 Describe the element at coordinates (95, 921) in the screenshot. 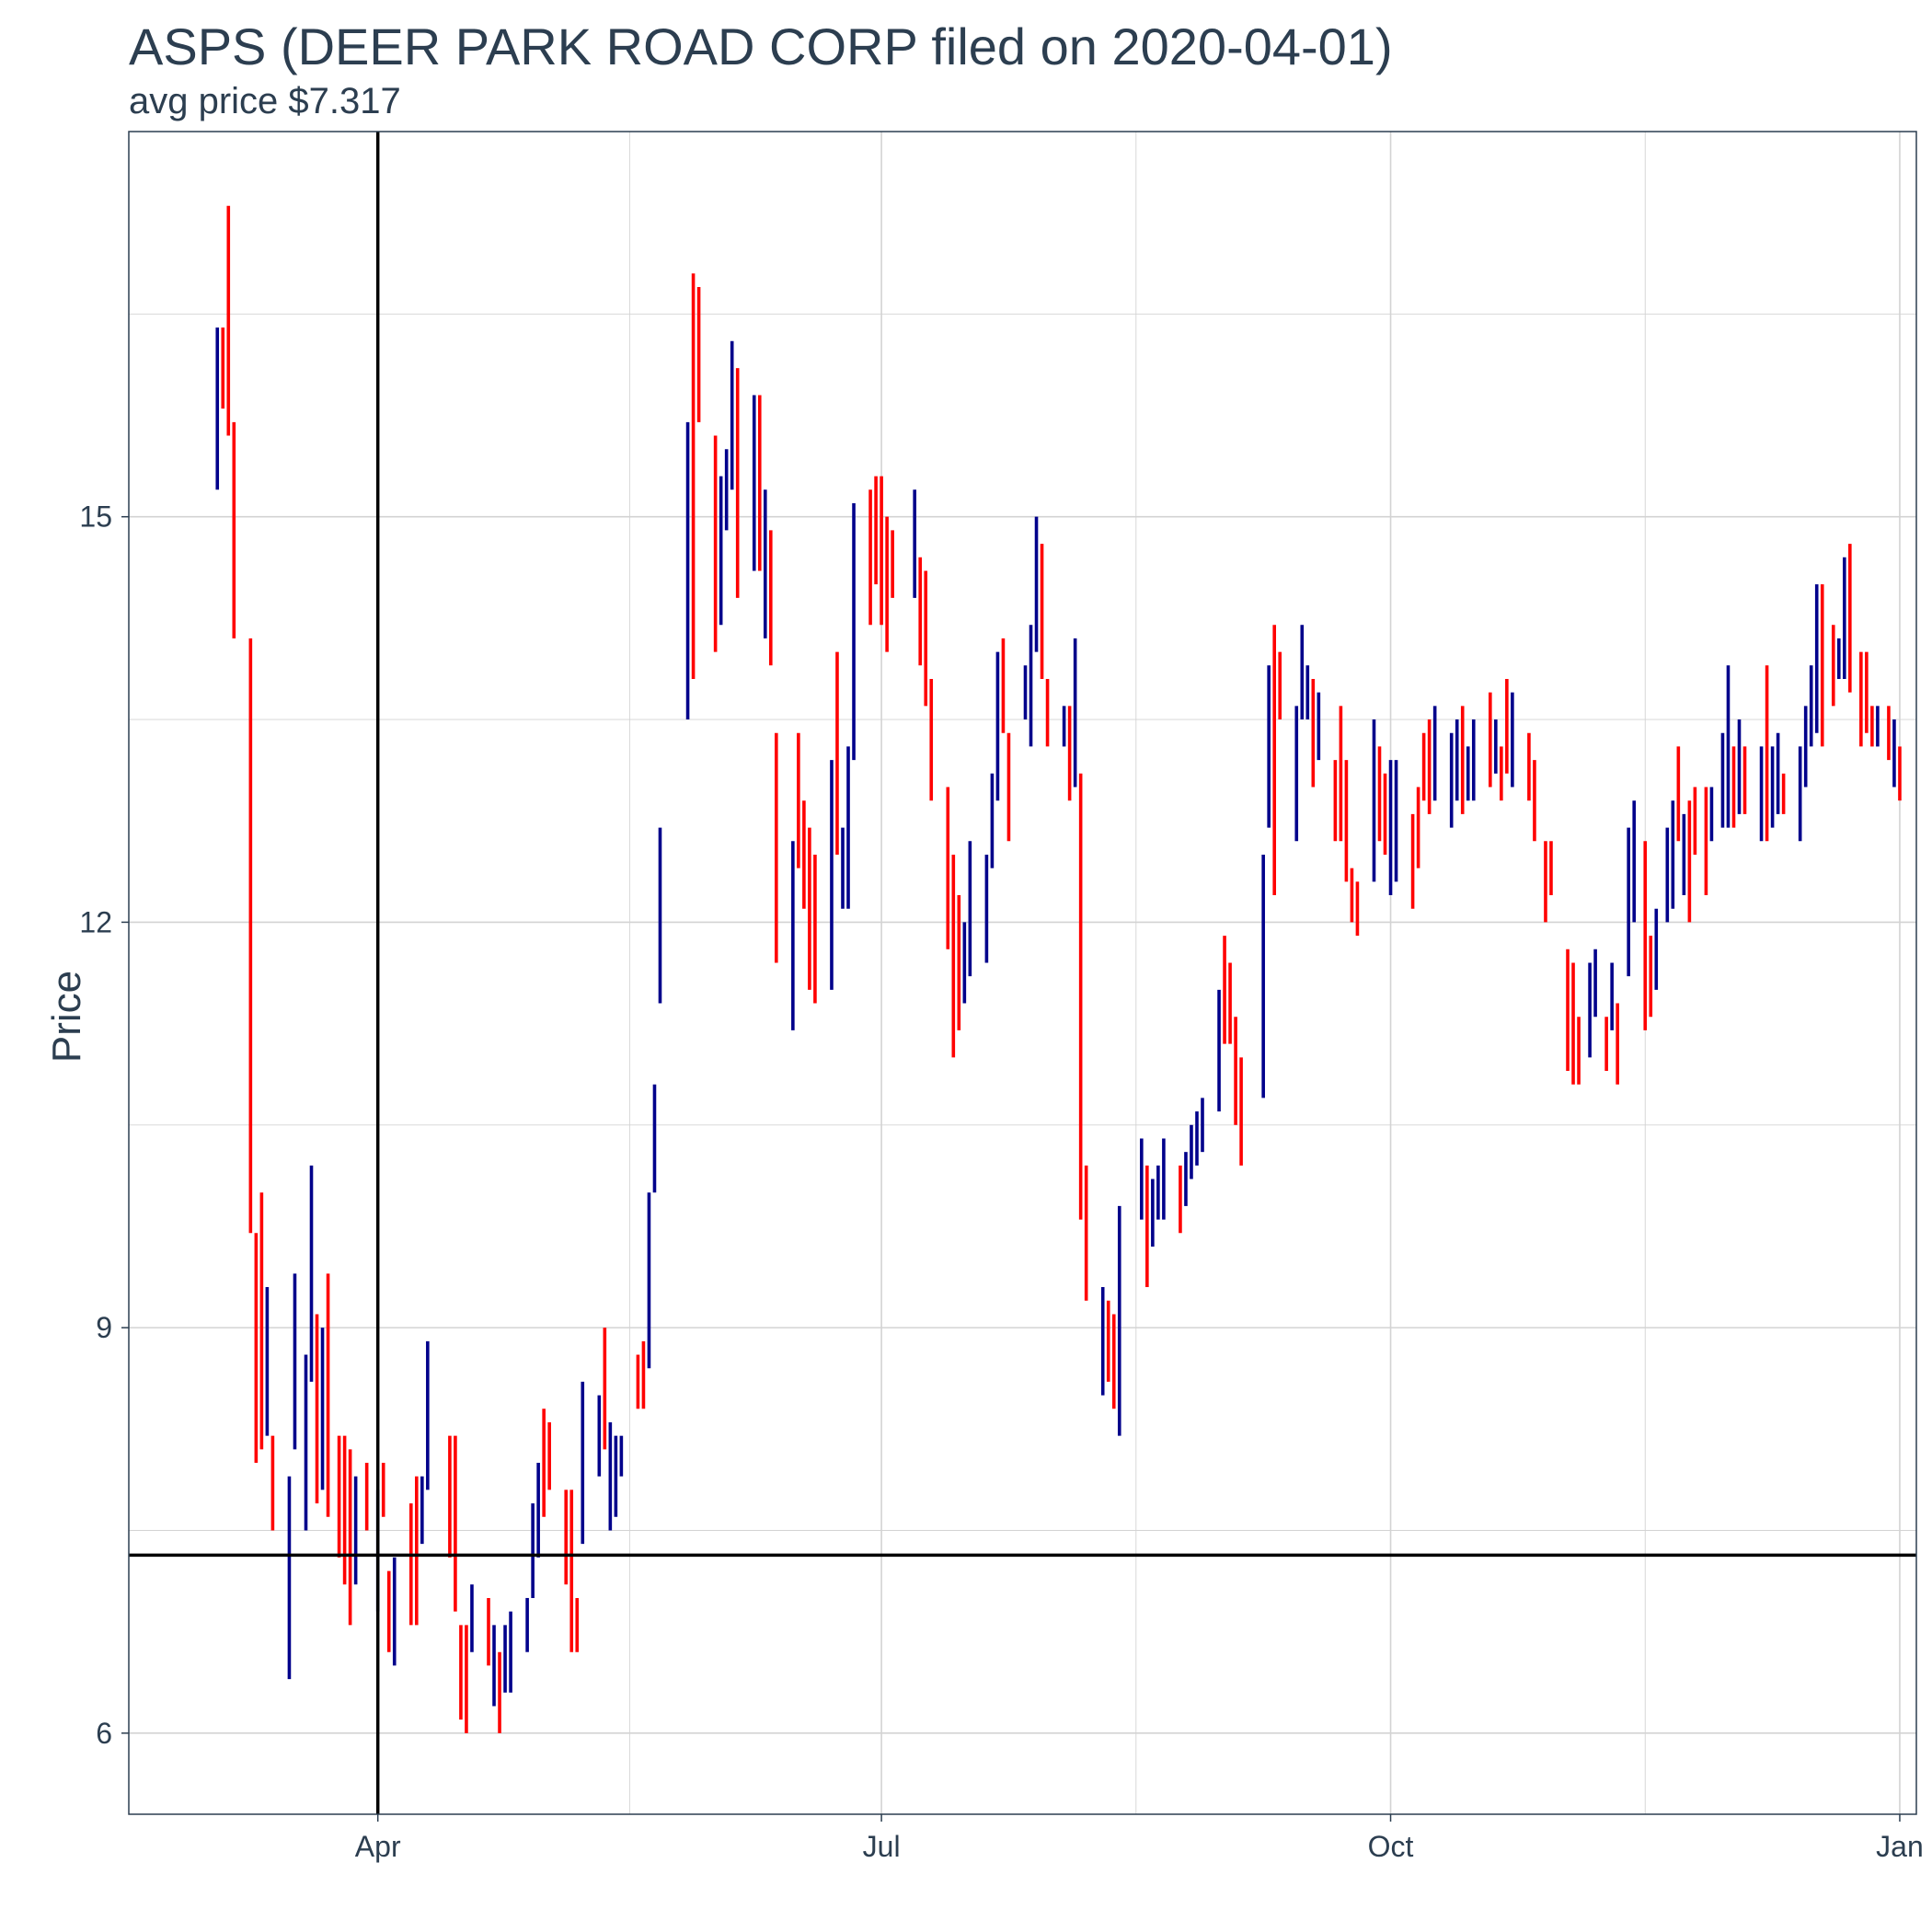

I see `y-tick-label: 12` at that location.